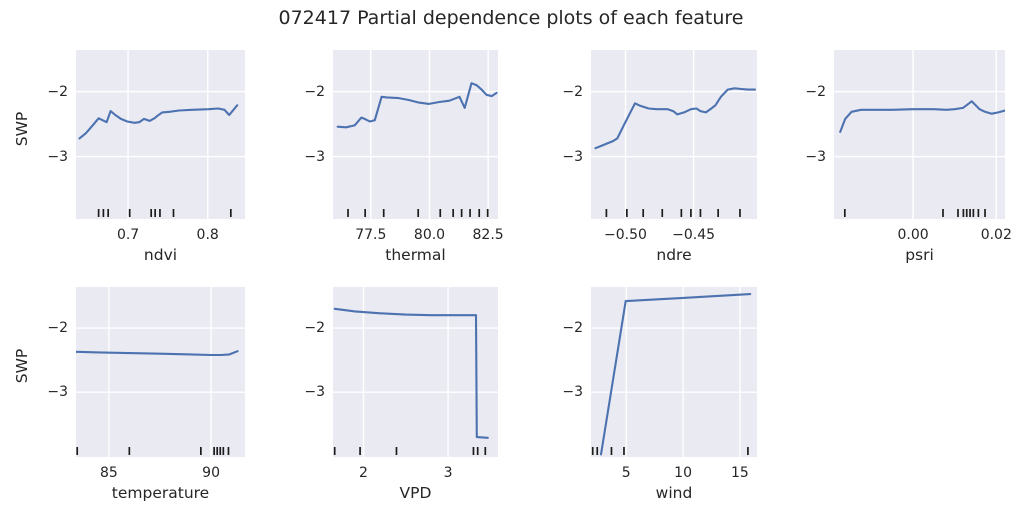 The height and width of the screenshot is (511, 1022). I want to click on x-tick-label: 15, so click(739, 473).